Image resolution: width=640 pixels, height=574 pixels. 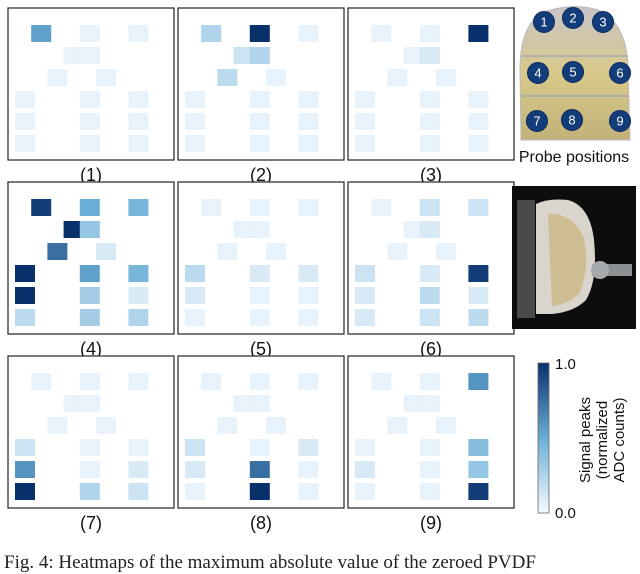 I want to click on probe-position-number: 4, so click(x=537, y=73).